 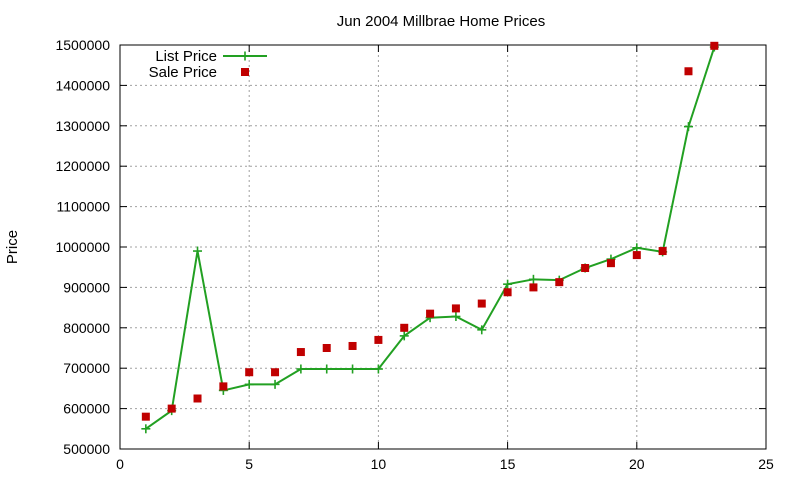 I want to click on y-axis-title: Price, so click(x=12, y=247).